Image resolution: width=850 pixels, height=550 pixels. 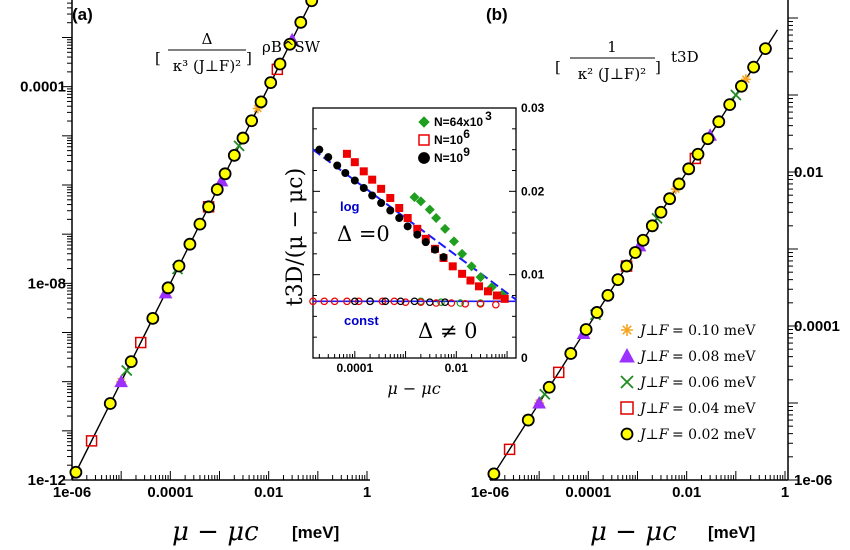 I want to click on b-point-triangle, so click(x=539, y=402).